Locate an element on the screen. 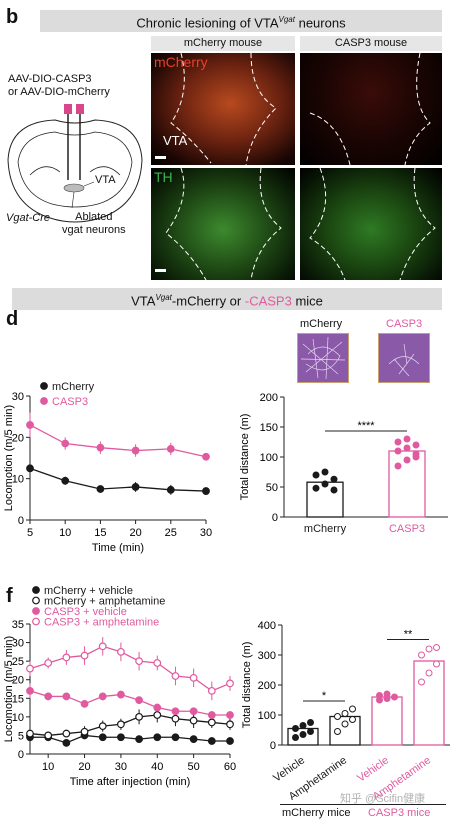  y-tick-label: 400 is located at coordinates (267, 626).